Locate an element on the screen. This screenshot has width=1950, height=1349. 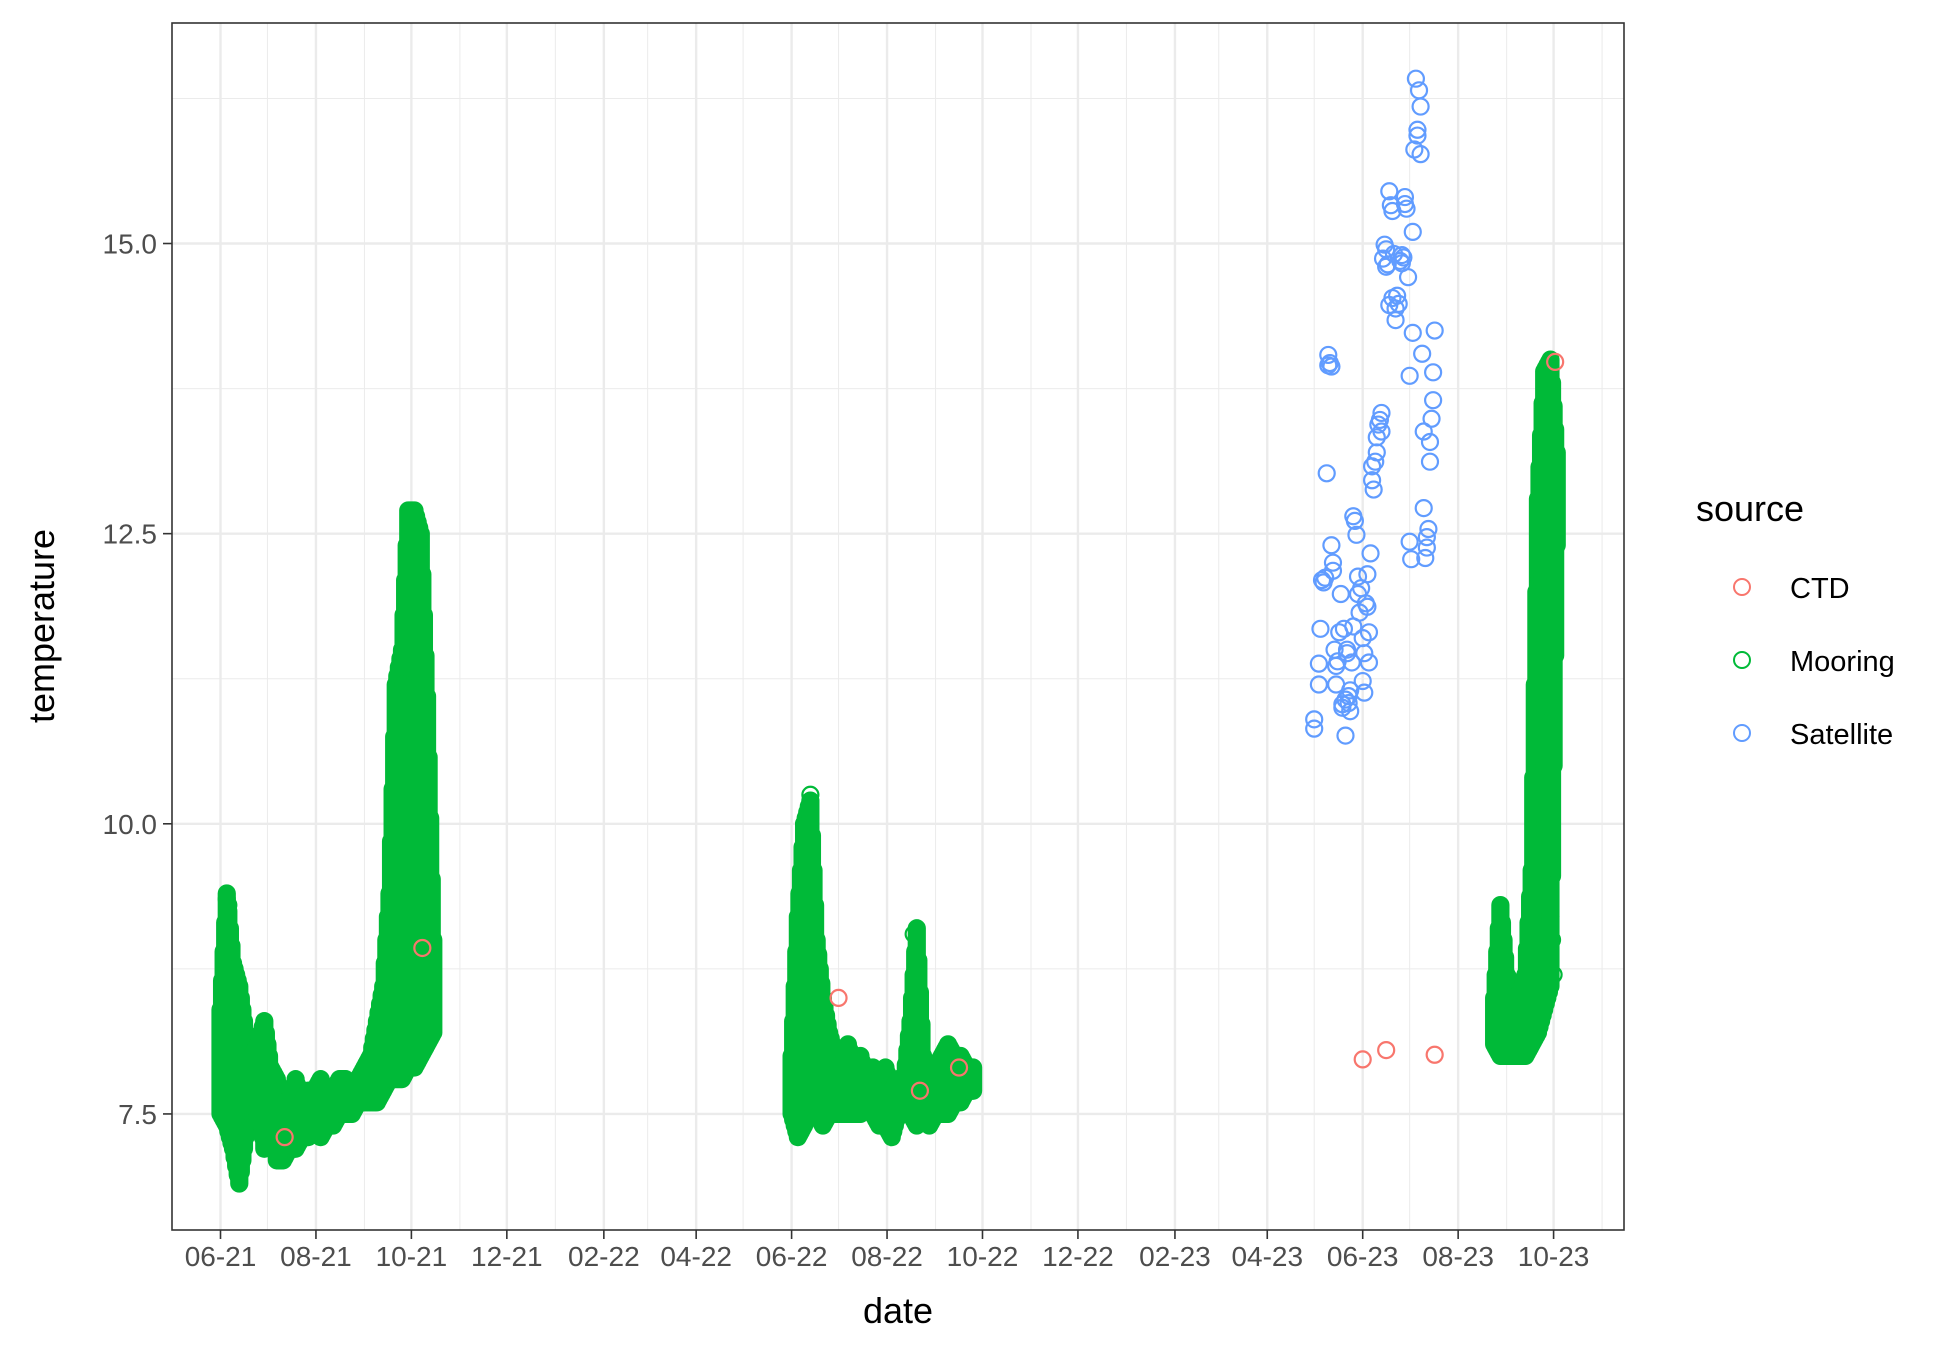
y-tick-label: 7.5 is located at coordinates (137, 1114).